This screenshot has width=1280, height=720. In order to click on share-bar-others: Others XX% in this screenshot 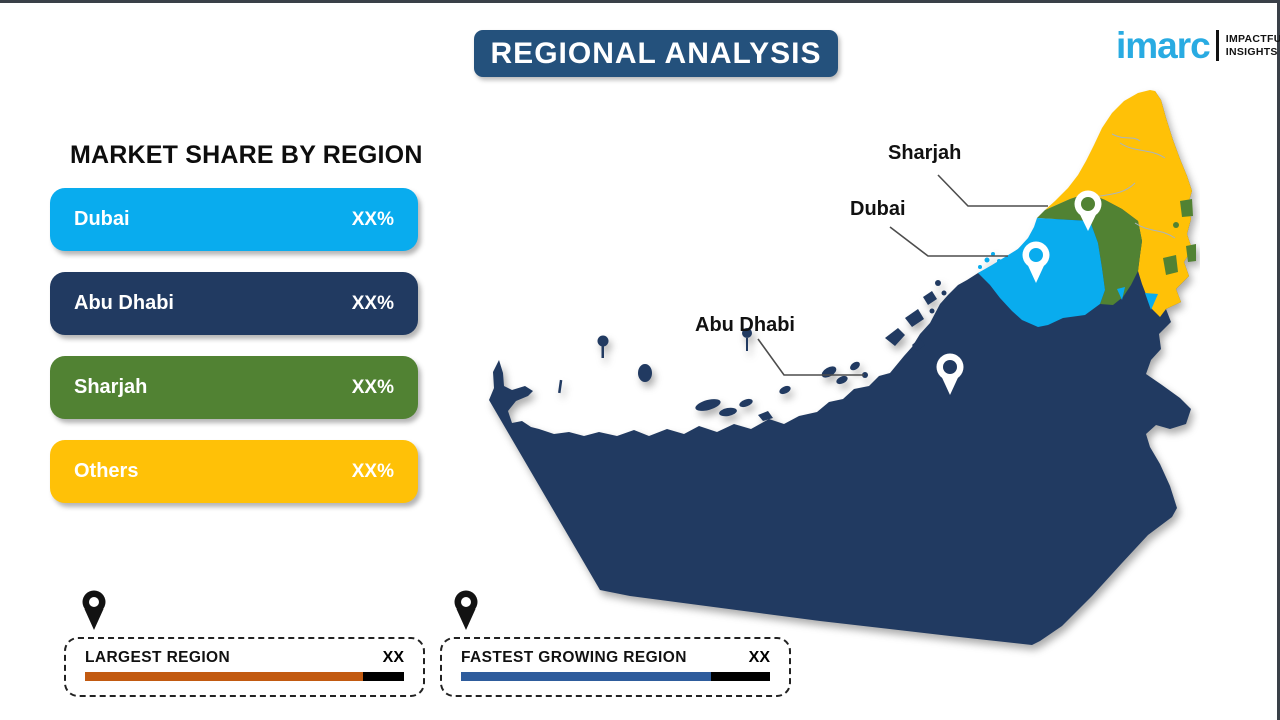, I will do `click(234, 471)`.